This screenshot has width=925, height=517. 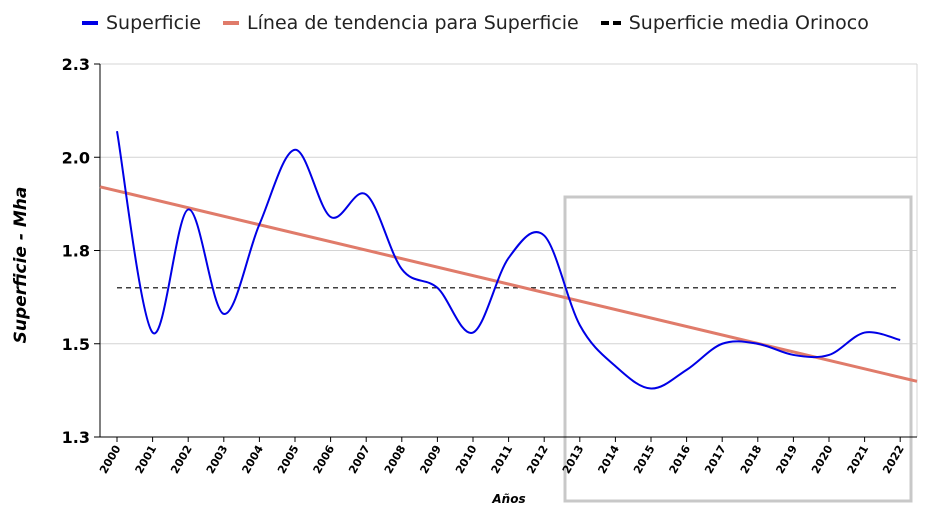 I want to click on y-tick-label: 2.0, so click(x=76, y=157).